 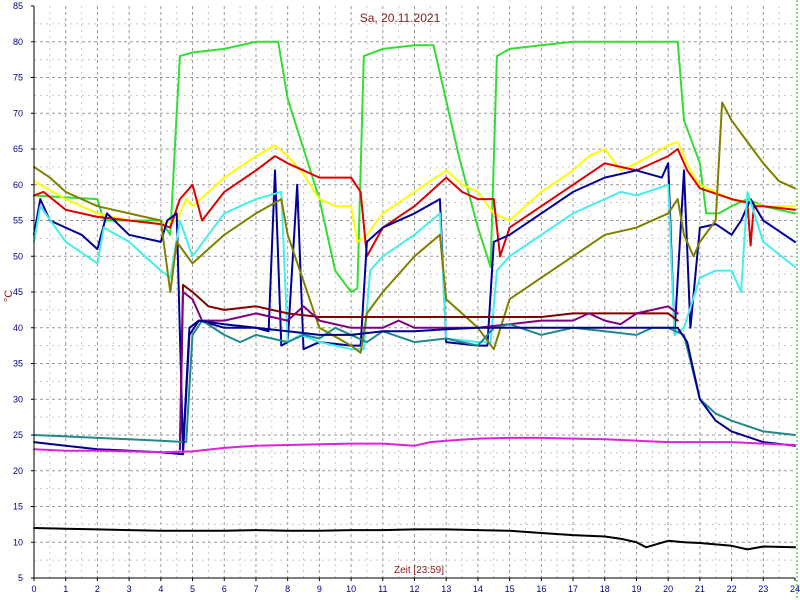 I want to click on x-tick-label: 5, so click(x=192, y=589).